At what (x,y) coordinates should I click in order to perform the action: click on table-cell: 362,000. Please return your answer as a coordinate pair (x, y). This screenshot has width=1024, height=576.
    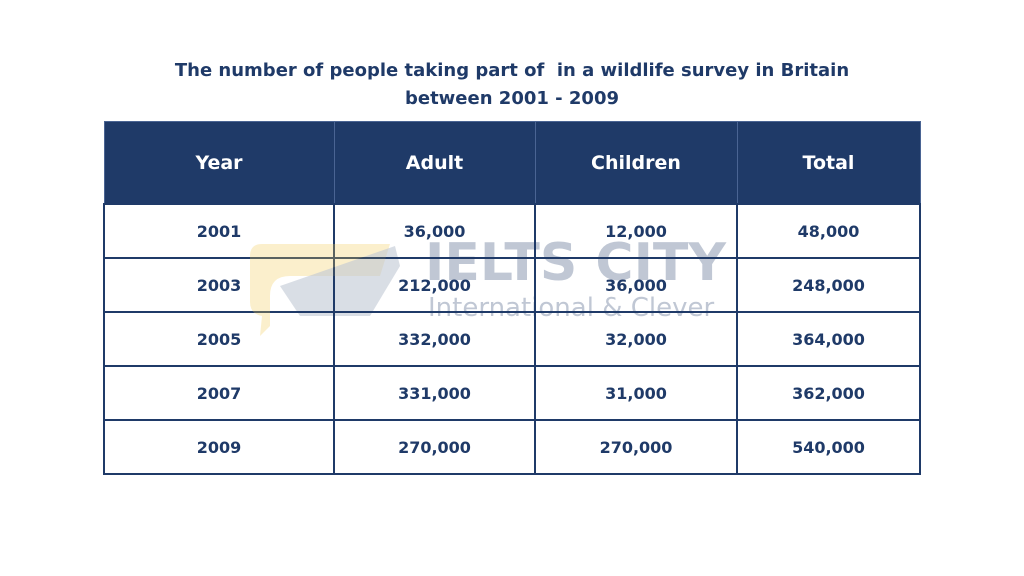
    Looking at the image, I should click on (828, 393).